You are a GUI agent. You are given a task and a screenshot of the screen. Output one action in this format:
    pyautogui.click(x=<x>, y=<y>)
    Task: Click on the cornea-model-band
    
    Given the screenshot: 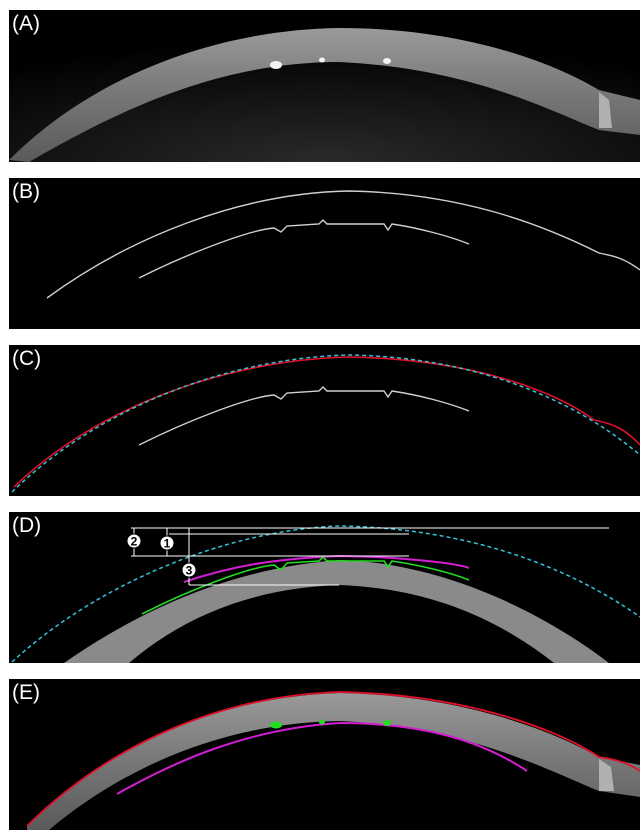 What is the action you would take?
    pyautogui.click(x=336, y=611)
    